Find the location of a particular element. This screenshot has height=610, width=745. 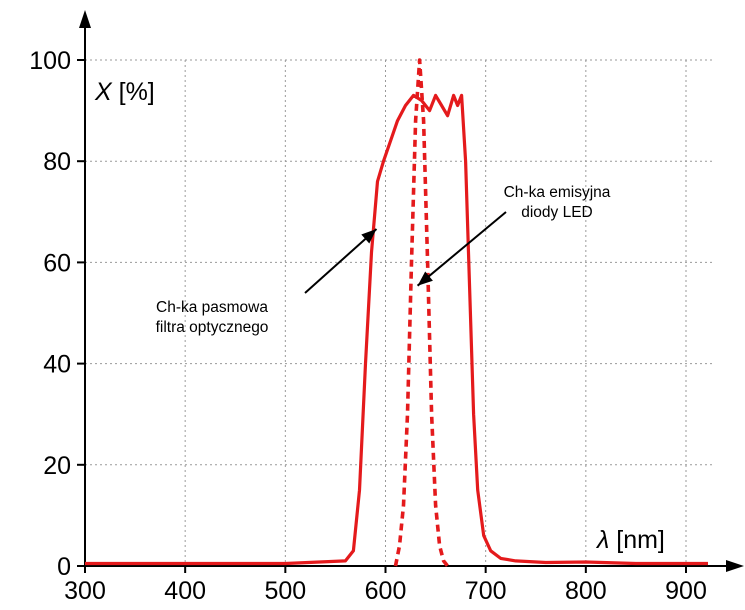

annotation-led-line: Ch-ka emisyjna is located at coordinates (557, 192).